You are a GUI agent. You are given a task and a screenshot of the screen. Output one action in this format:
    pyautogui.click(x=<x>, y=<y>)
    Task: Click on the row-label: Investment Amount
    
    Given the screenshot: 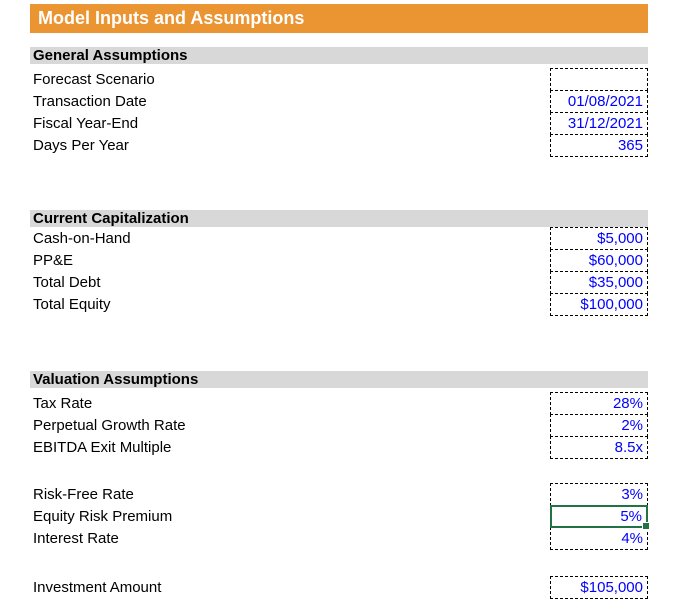 What is the action you would take?
    pyautogui.click(x=97, y=587)
    